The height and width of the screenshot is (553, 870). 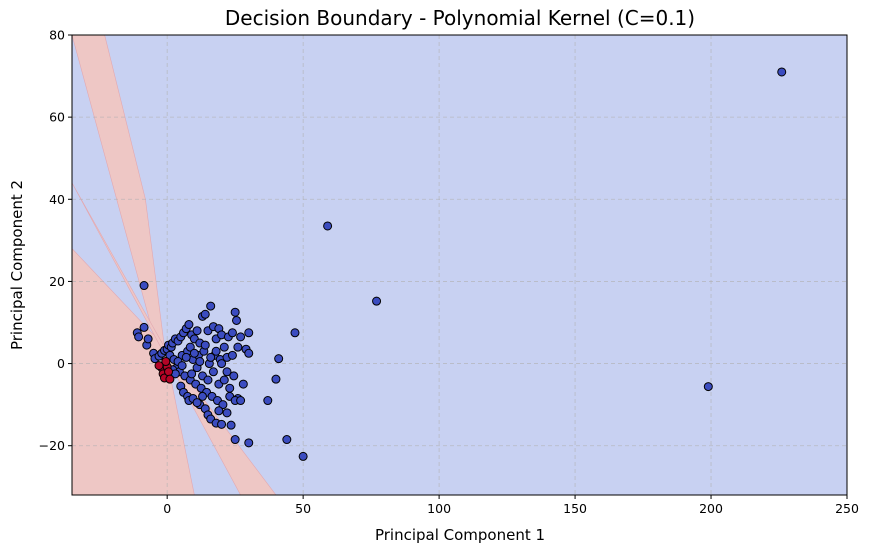 I want to click on y-tick-label-0: −20, so click(x=52, y=445).